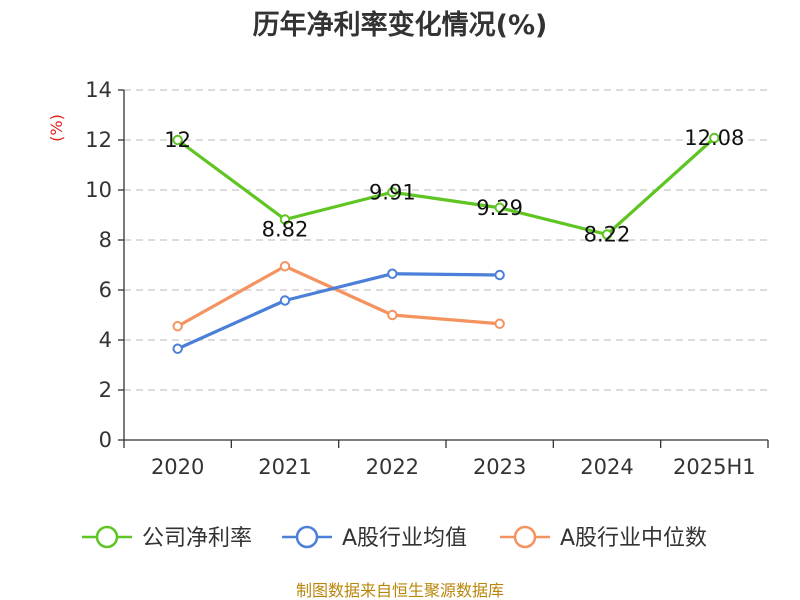 The width and height of the screenshot is (800, 600). What do you see at coordinates (105, 290) in the screenshot?
I see `y-tick-label: 6` at bounding box center [105, 290].